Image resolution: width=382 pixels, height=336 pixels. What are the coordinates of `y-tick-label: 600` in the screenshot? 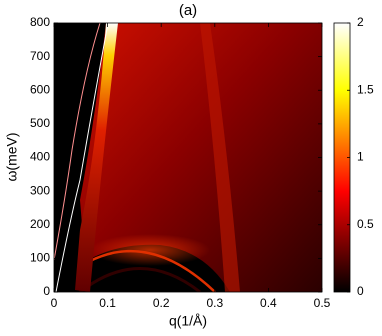 It's located at (40, 89).